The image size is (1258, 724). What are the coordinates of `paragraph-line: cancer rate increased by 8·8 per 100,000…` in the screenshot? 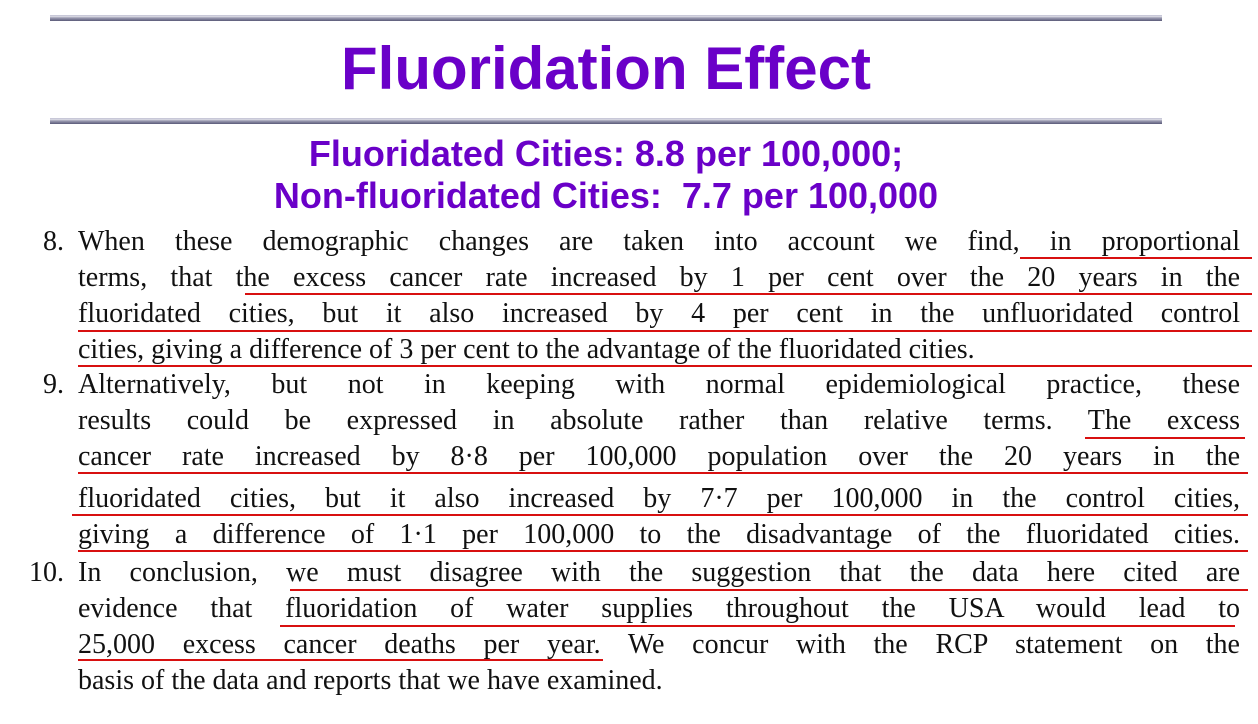 It's located at (659, 456).